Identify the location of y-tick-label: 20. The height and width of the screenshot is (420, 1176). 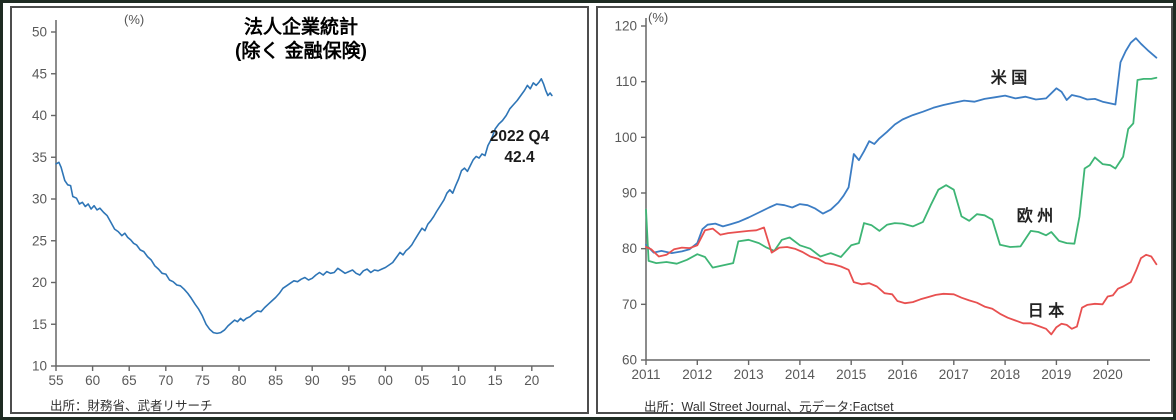
(39, 282).